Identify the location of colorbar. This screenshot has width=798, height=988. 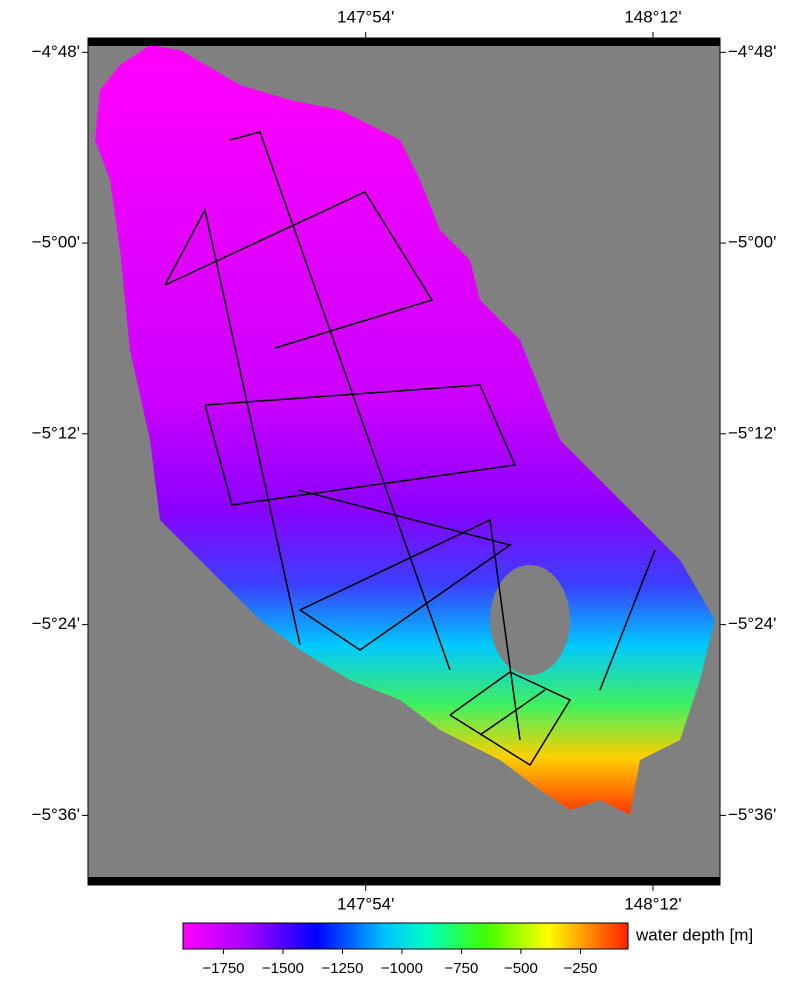
(405, 936).